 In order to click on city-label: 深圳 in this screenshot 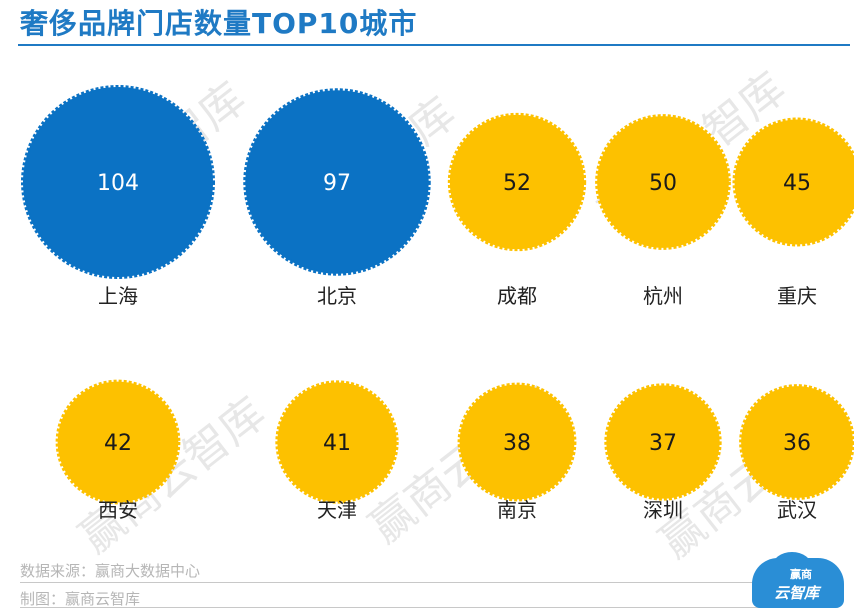, I will do `click(663, 510)`.